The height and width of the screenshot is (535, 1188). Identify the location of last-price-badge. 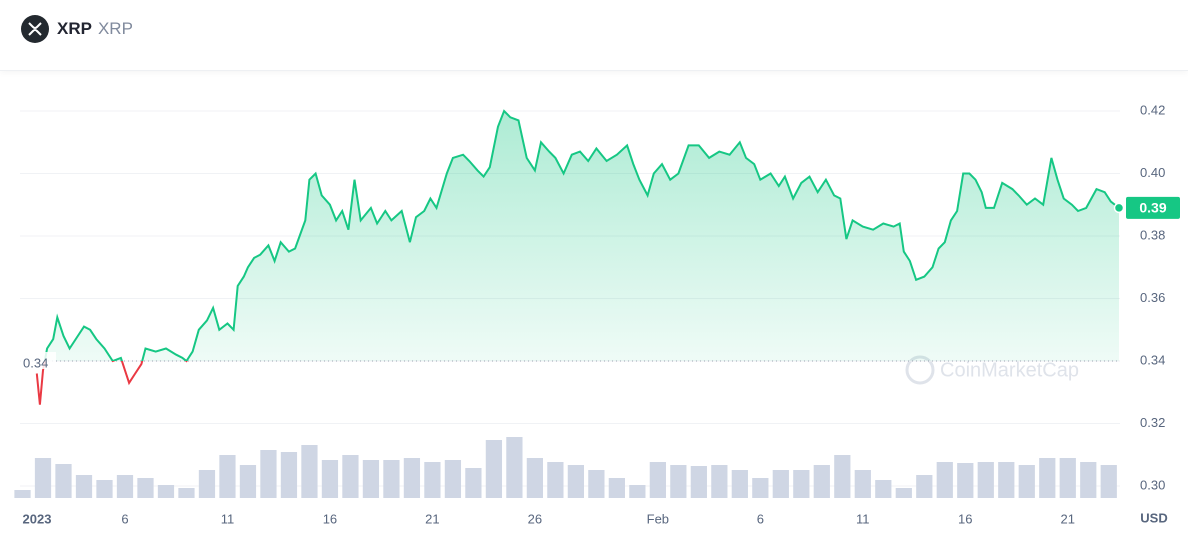
(1153, 207).